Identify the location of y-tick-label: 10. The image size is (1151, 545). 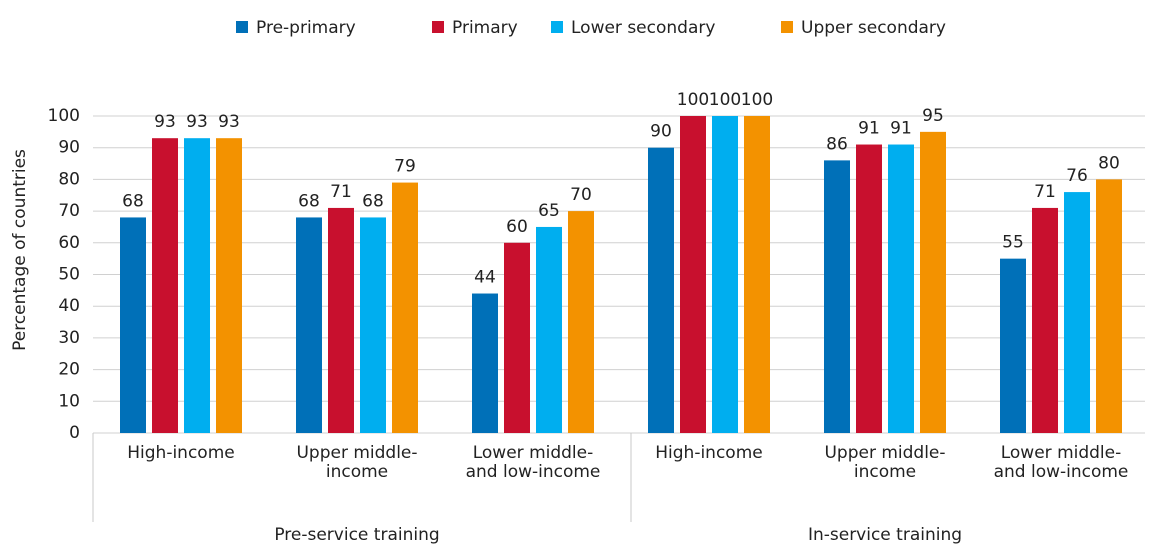
(69, 401).